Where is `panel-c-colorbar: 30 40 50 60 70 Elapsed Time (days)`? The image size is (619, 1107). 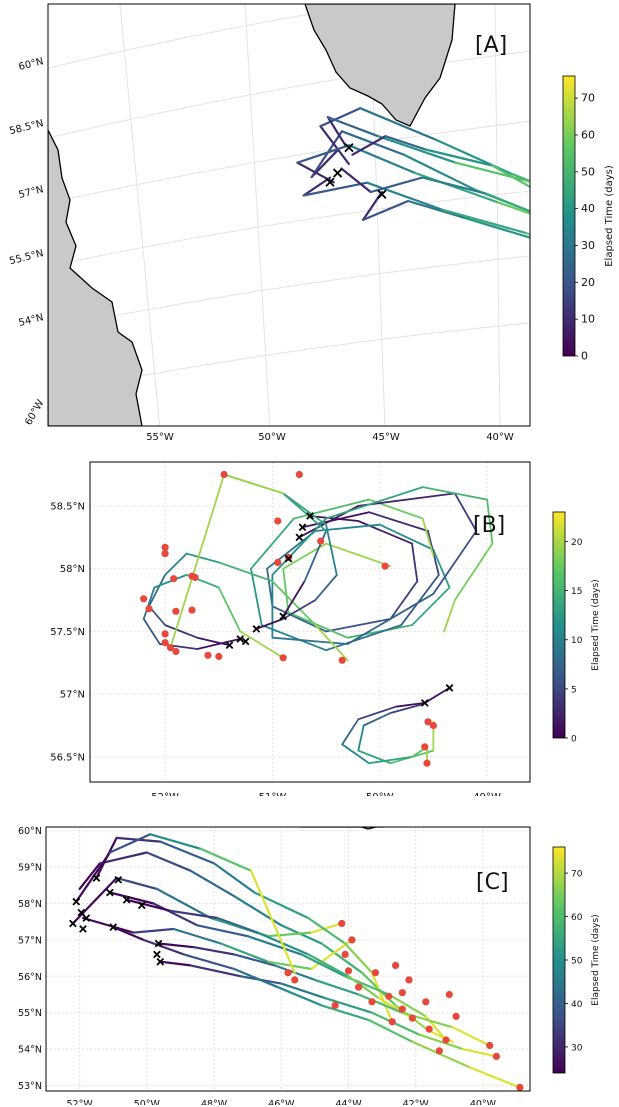
panel-c-colorbar: 30 40 50 60 70 Elapsed Time (days) is located at coordinates (576, 960).